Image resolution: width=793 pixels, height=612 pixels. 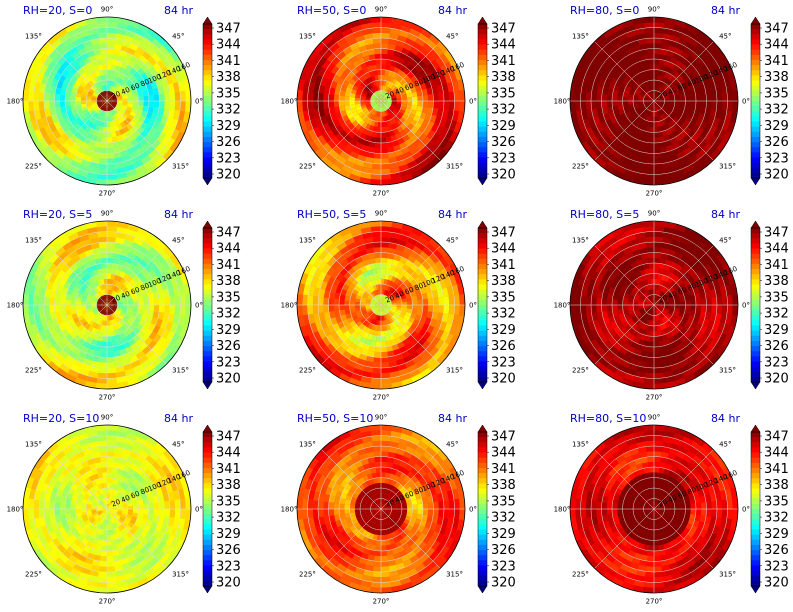 What do you see at coordinates (452, 36) in the screenshot?
I see `angle-tick-label: 45°` at bounding box center [452, 36].